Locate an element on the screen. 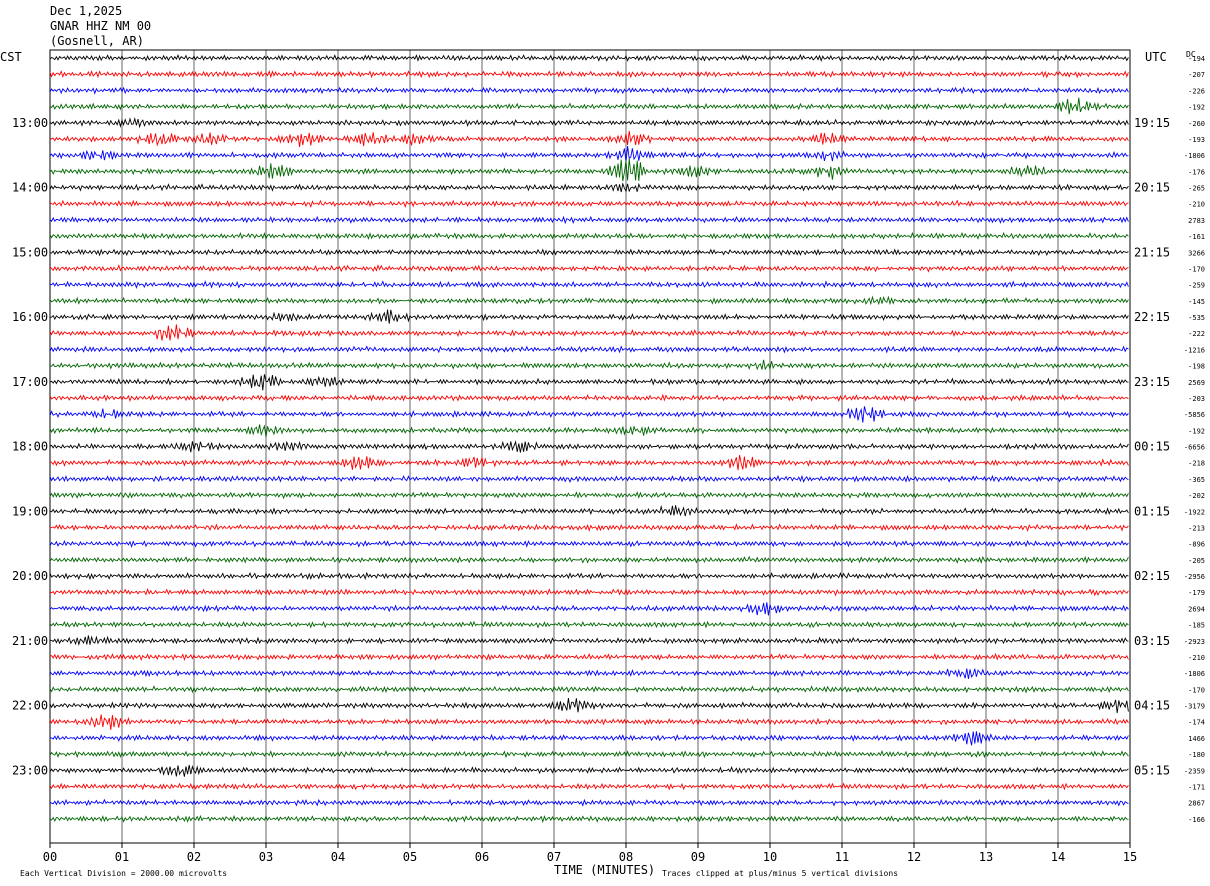  dc-offset-label: -6656 is located at coordinates (1194, 448).